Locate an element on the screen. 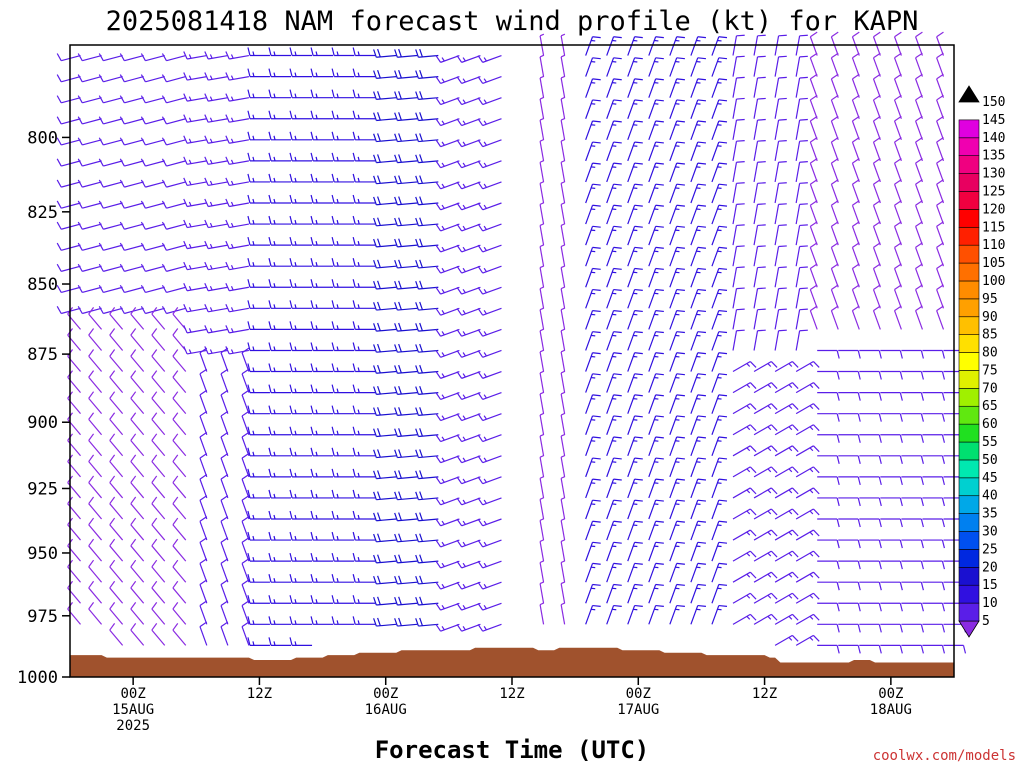 The height and width of the screenshot is (768, 1024). credit-text: coolwx.com/models is located at coordinates (944, 756).